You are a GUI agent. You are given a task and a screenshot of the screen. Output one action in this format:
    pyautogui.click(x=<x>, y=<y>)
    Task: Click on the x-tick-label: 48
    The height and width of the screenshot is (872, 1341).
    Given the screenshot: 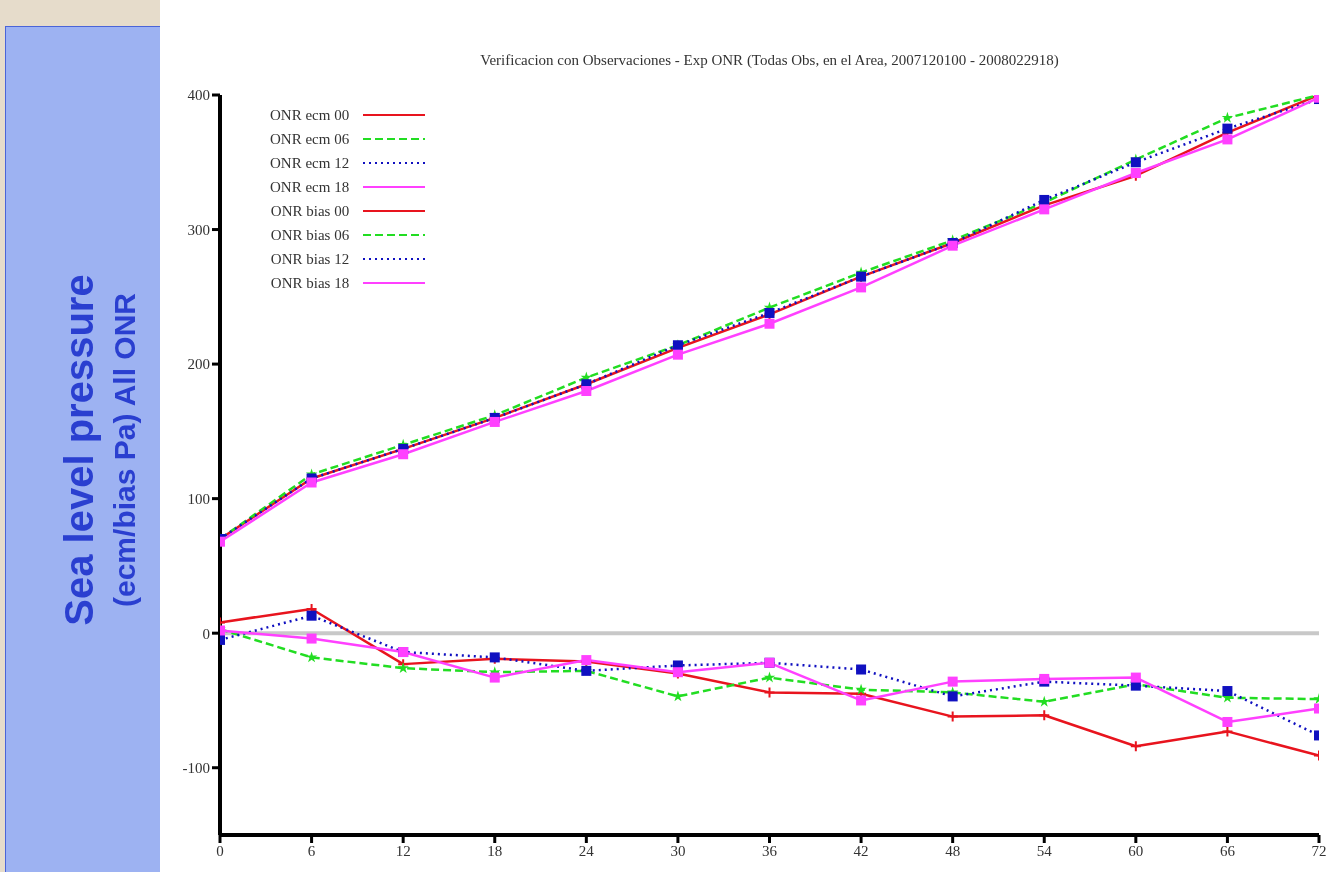 What is the action you would take?
    pyautogui.click(x=953, y=850)
    